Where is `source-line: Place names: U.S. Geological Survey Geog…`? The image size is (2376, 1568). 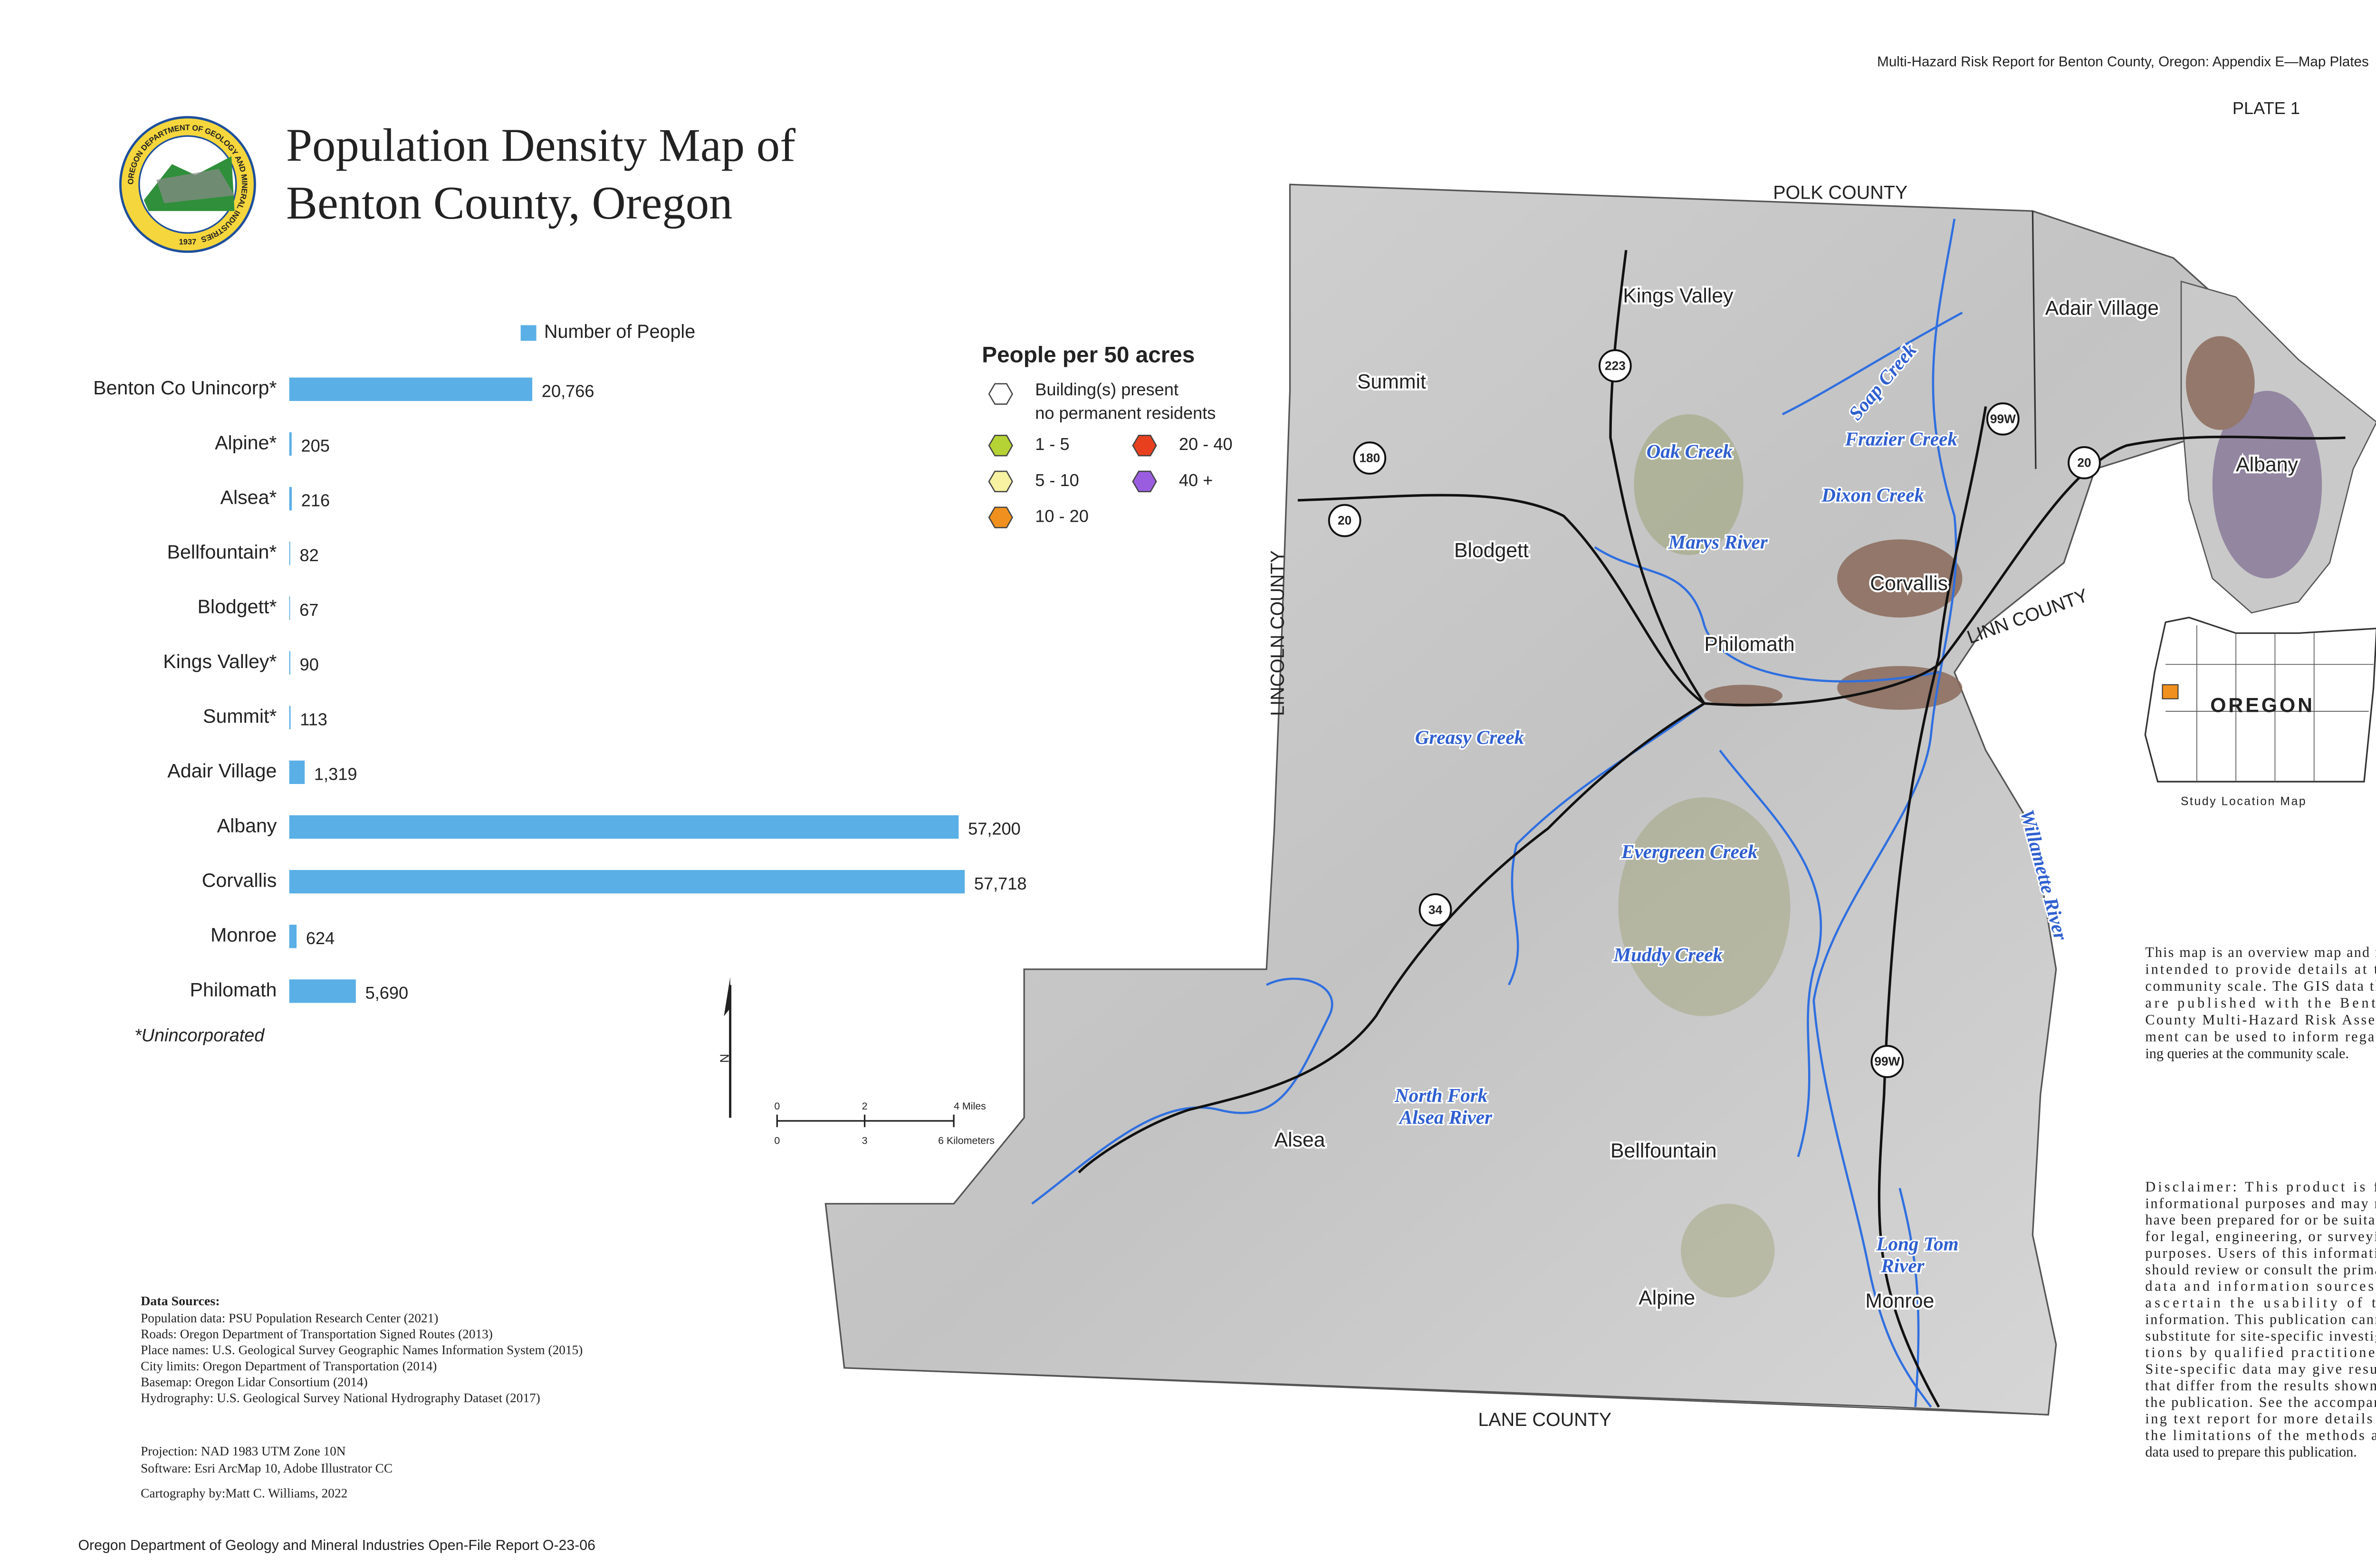 source-line: Place names: U.S. Geological Survey Geog… is located at coordinates (362, 1350).